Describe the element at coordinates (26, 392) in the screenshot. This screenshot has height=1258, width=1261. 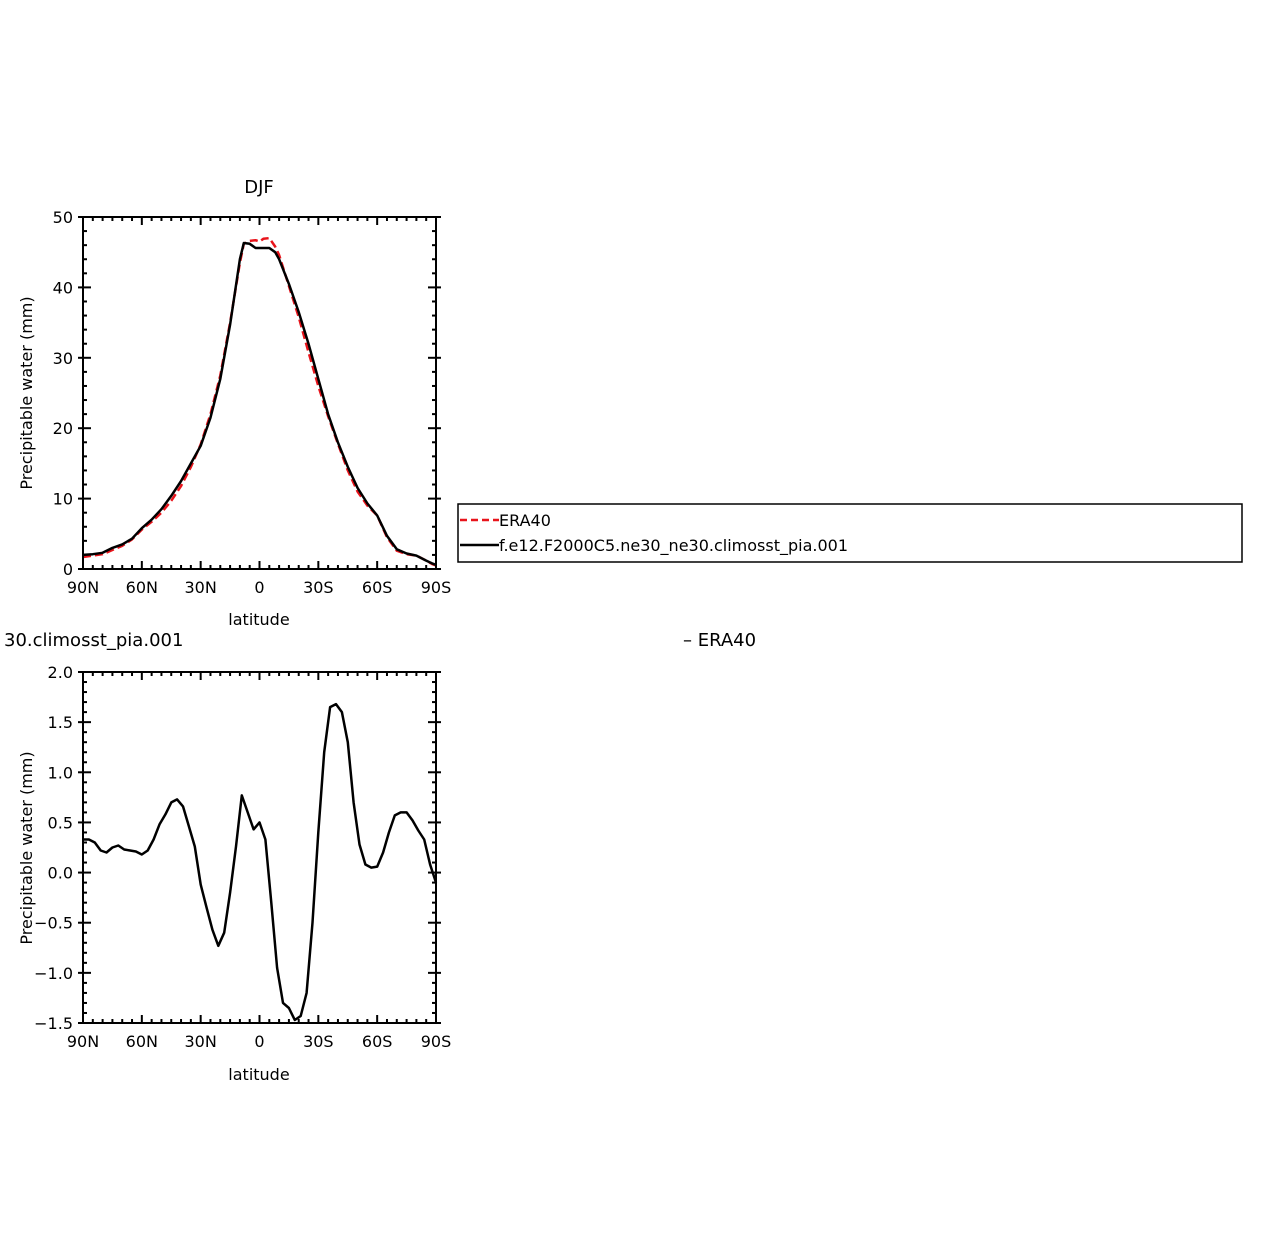
I see `plot-djf-y-axis-title: Precipitable water (mm)` at that location.